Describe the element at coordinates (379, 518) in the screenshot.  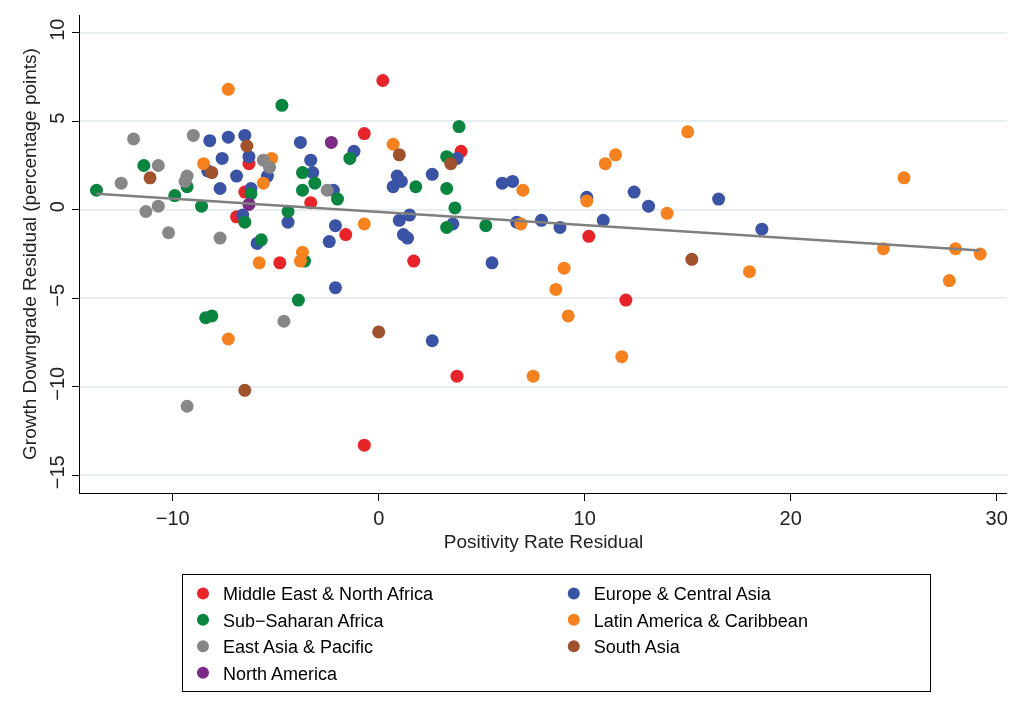
I see `x-tick-label: 0` at that location.